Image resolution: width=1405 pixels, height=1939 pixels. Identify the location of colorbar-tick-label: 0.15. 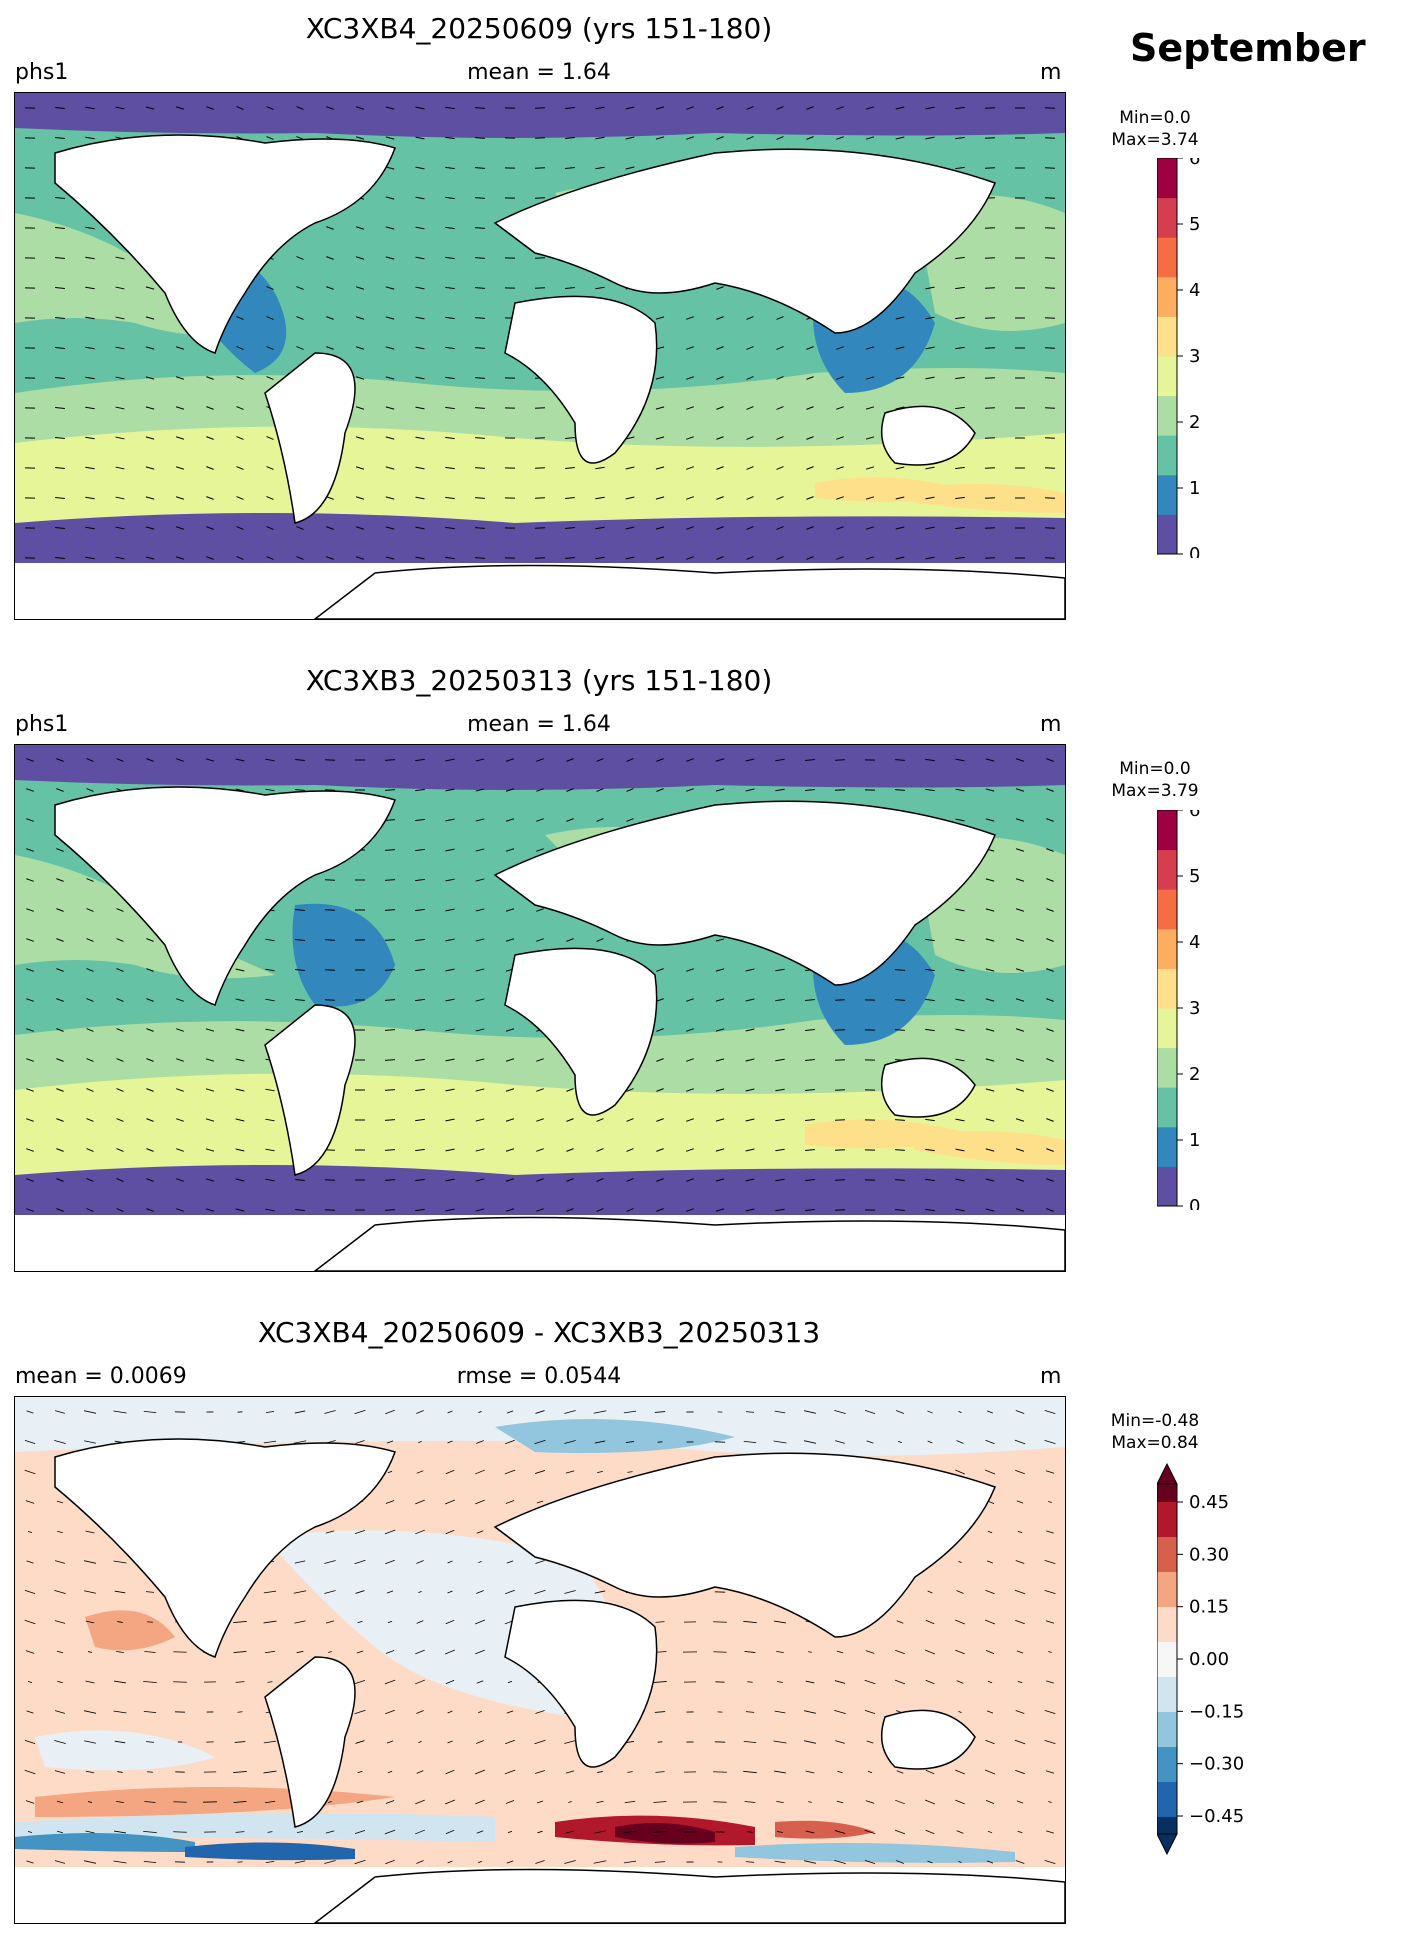
(1209, 1607).